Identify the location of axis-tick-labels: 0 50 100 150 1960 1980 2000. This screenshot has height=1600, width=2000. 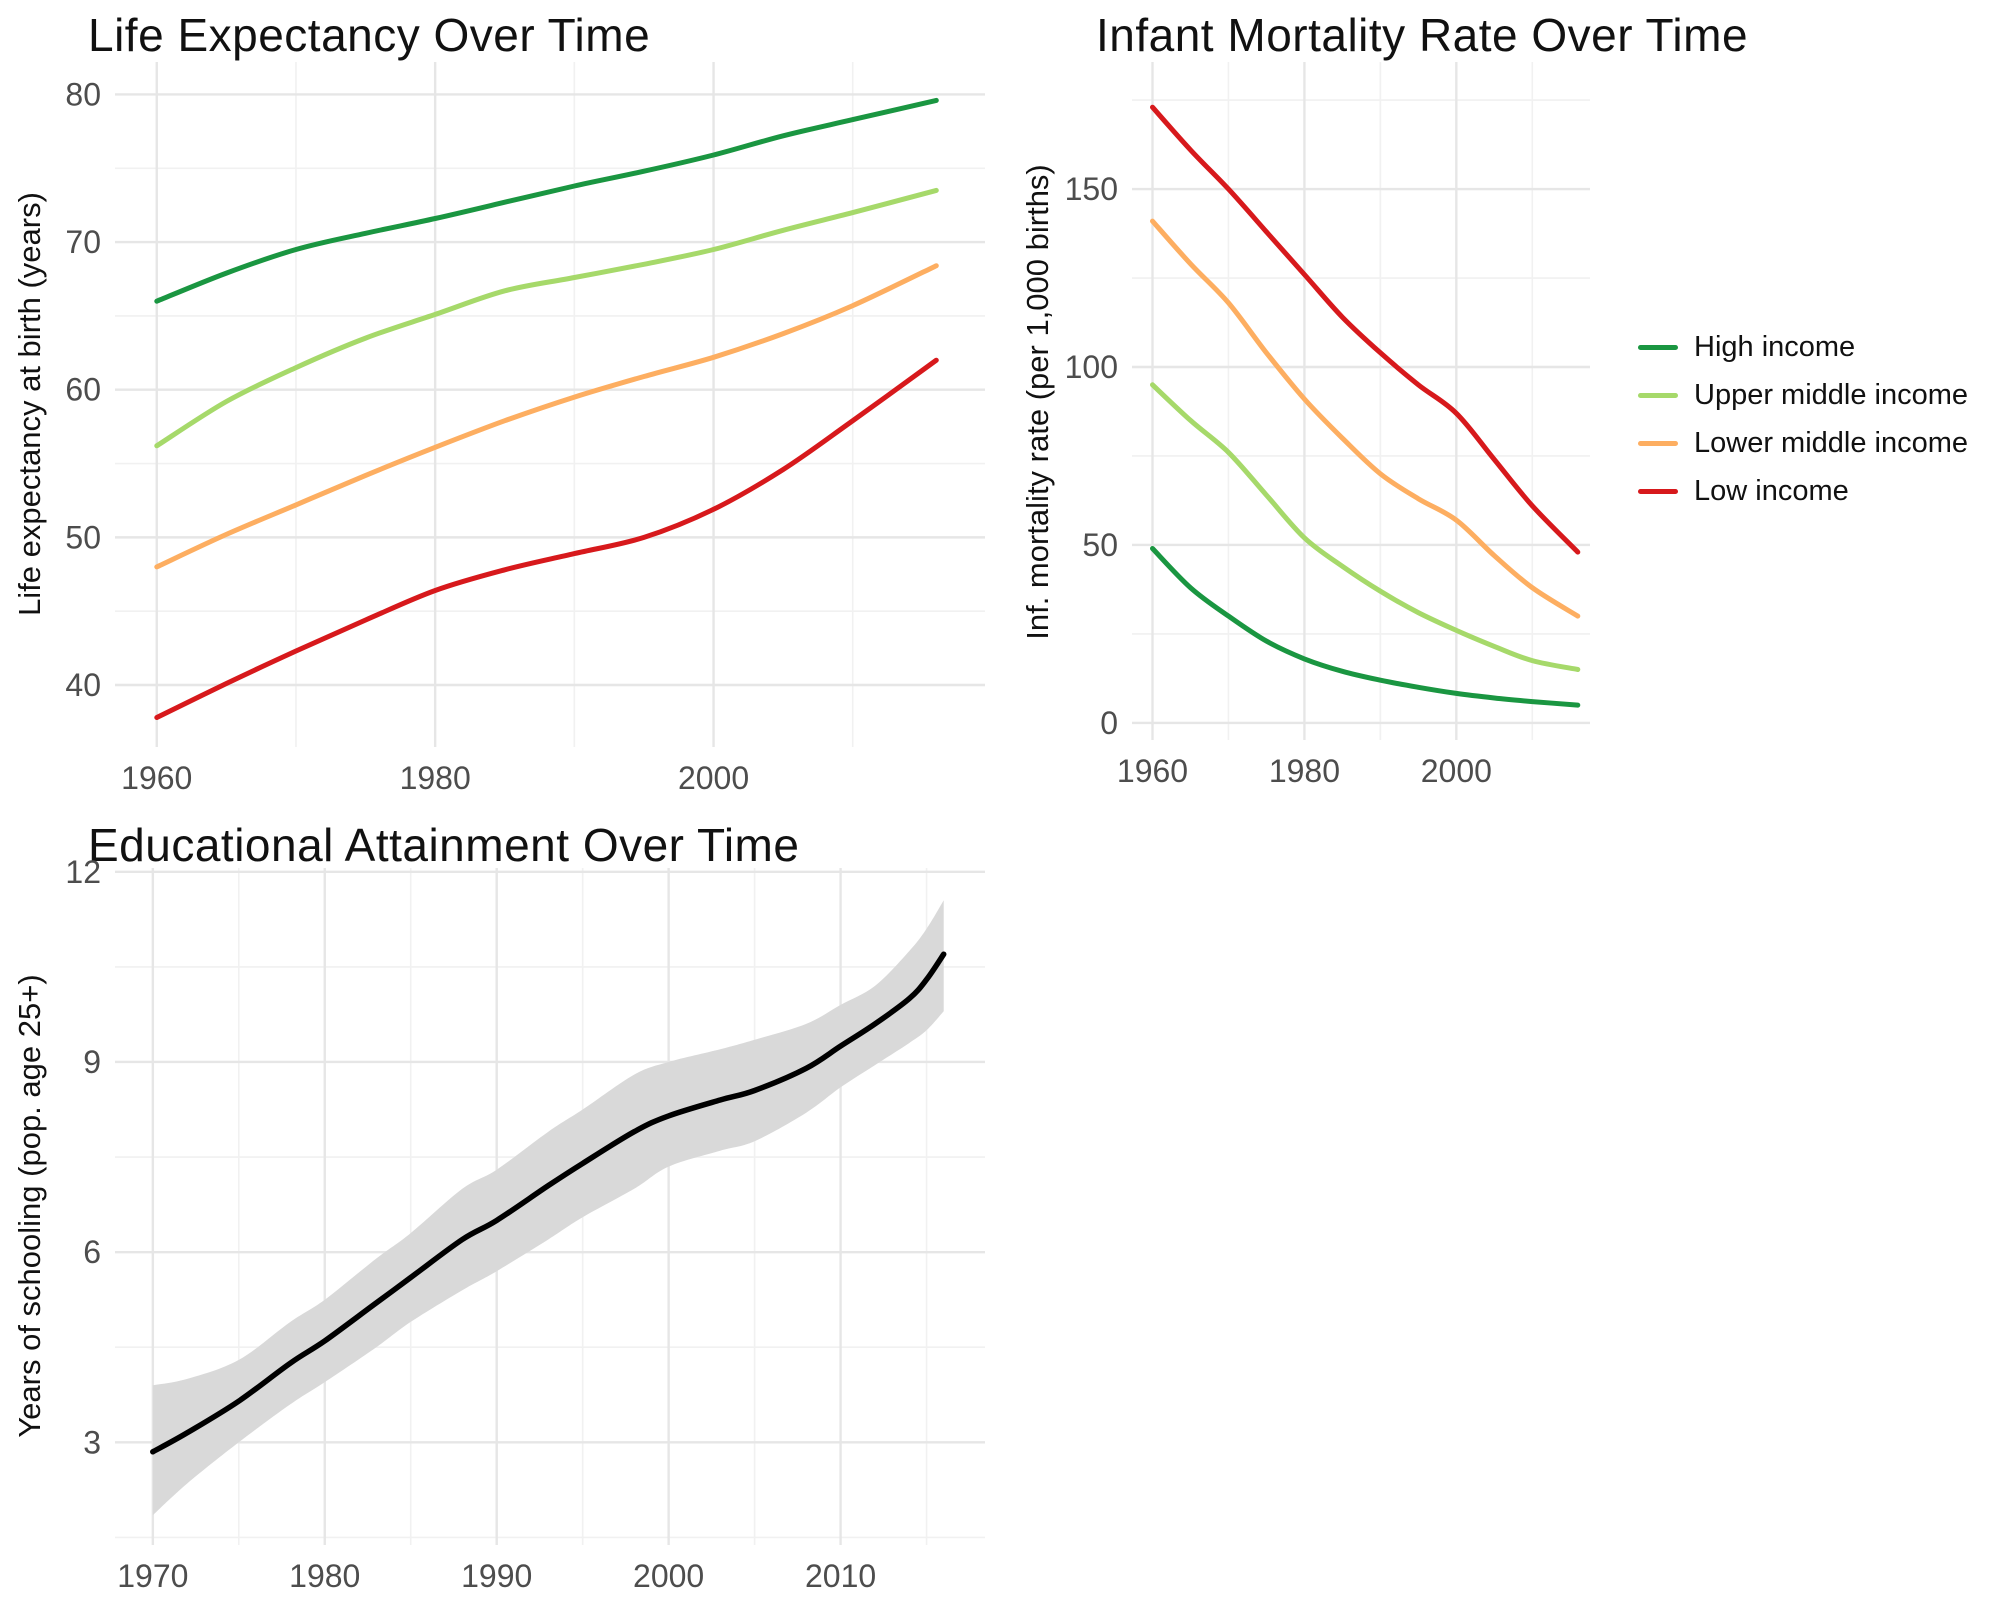
(1278, 480).